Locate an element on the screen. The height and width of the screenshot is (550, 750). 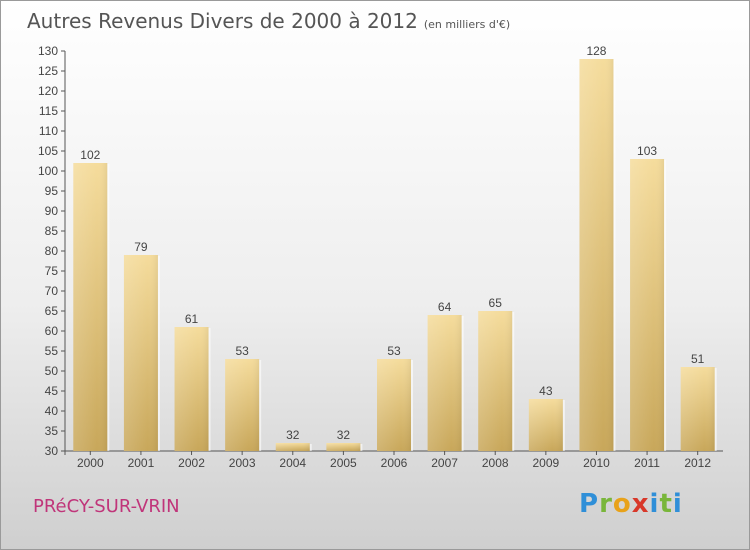
y-tick-label: 45 is located at coordinates (52, 391).